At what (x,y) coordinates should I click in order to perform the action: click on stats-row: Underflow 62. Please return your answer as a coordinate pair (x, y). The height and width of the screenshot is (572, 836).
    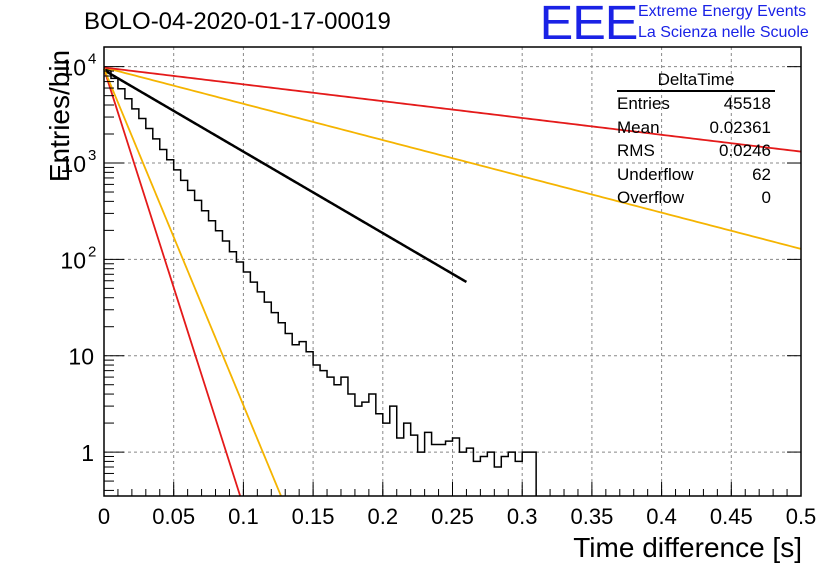
    Looking at the image, I should click on (695, 175).